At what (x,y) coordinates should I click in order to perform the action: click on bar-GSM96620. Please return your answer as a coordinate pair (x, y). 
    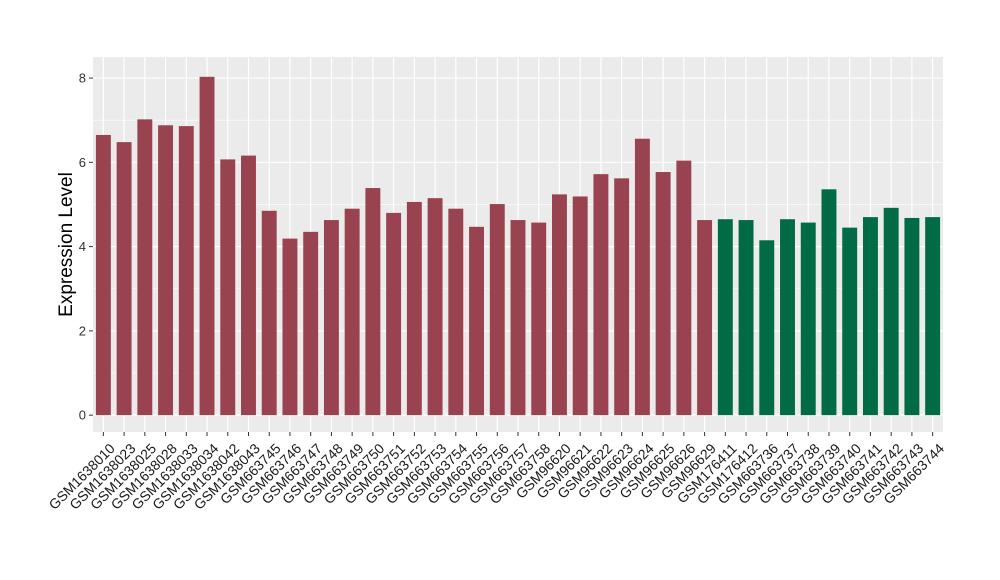
    Looking at the image, I should click on (559, 305).